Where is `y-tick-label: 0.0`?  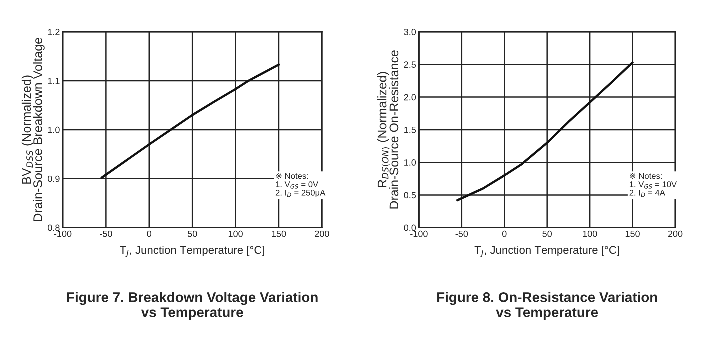
y-tick-label: 0.0 is located at coordinates (410, 228).